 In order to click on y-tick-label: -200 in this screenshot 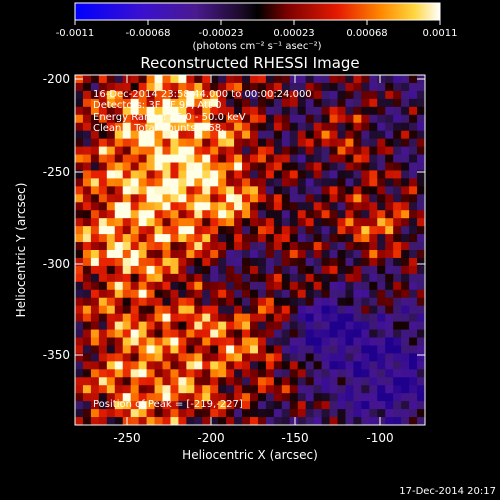, I will do `click(56, 79)`.